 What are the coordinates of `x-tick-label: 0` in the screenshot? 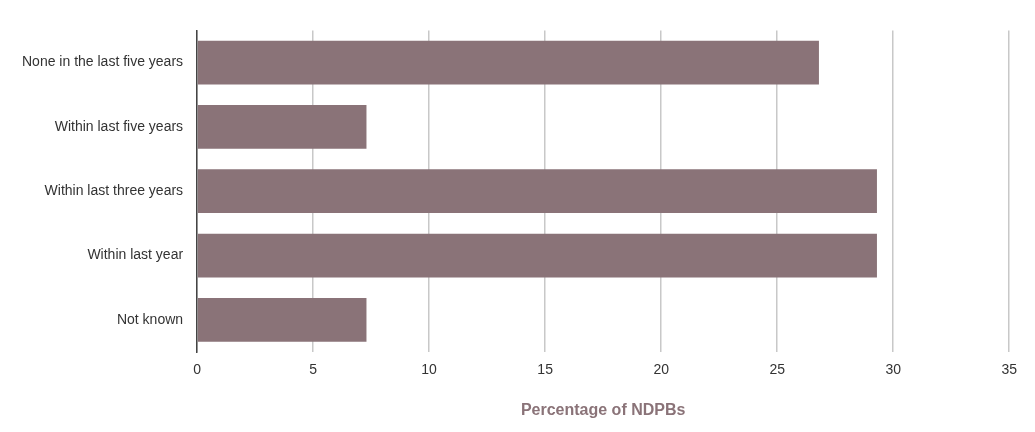 It's located at (197, 369).